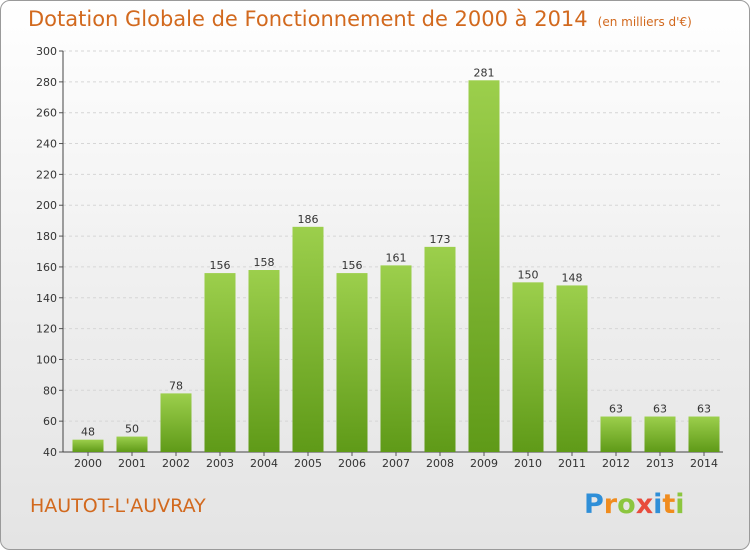  Describe the element at coordinates (132, 429) in the screenshot. I see `data-label: 50` at that location.